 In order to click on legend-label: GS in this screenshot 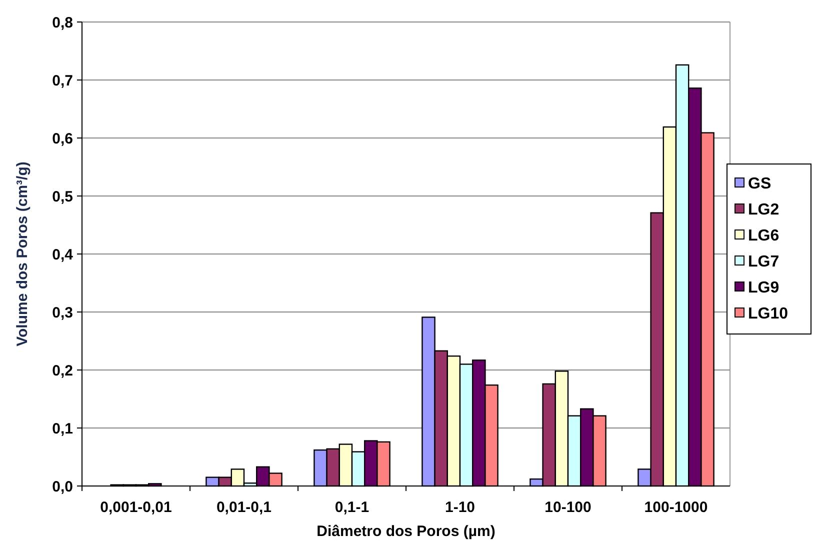, I will do `click(760, 184)`.